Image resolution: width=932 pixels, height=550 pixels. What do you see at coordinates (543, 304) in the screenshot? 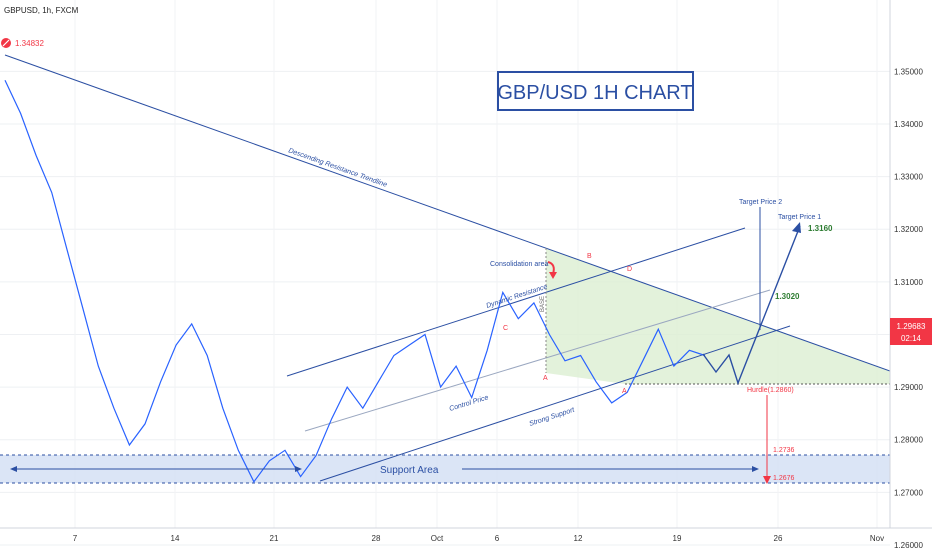
I see `base-label: BASE` at bounding box center [543, 304].